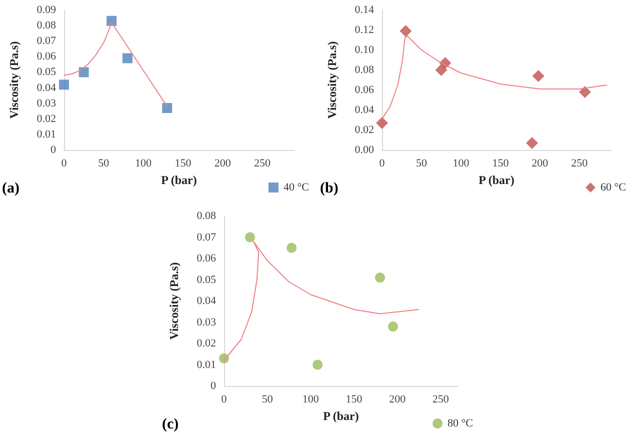 This screenshot has width=635, height=438. What do you see at coordinates (364, 10) in the screenshot?
I see `y-tick-label: 0.14` at bounding box center [364, 10].